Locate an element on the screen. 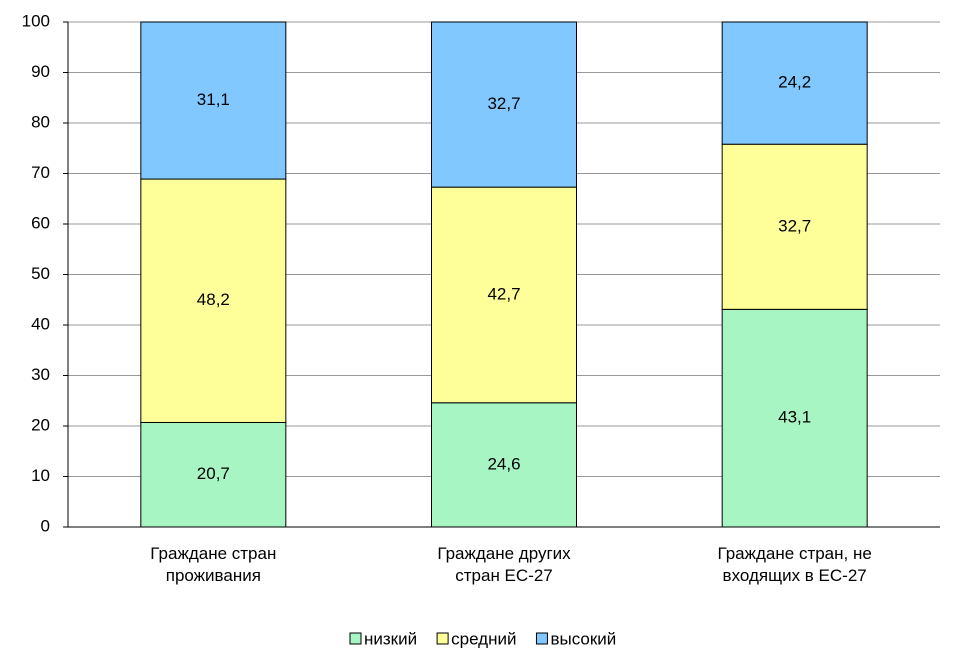  data-label: 31,1 is located at coordinates (213, 99).